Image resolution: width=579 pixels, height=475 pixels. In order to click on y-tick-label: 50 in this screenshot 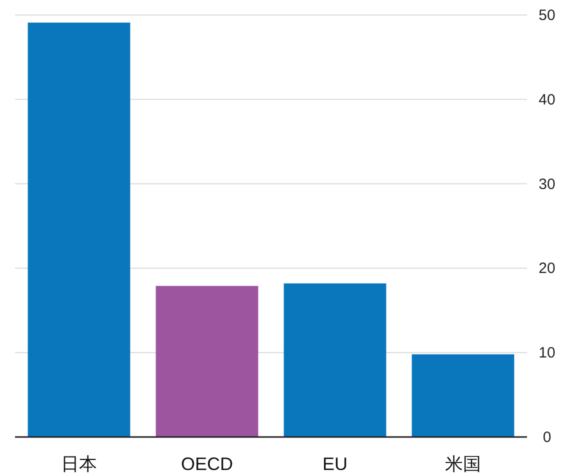, I will do `click(547, 15)`.